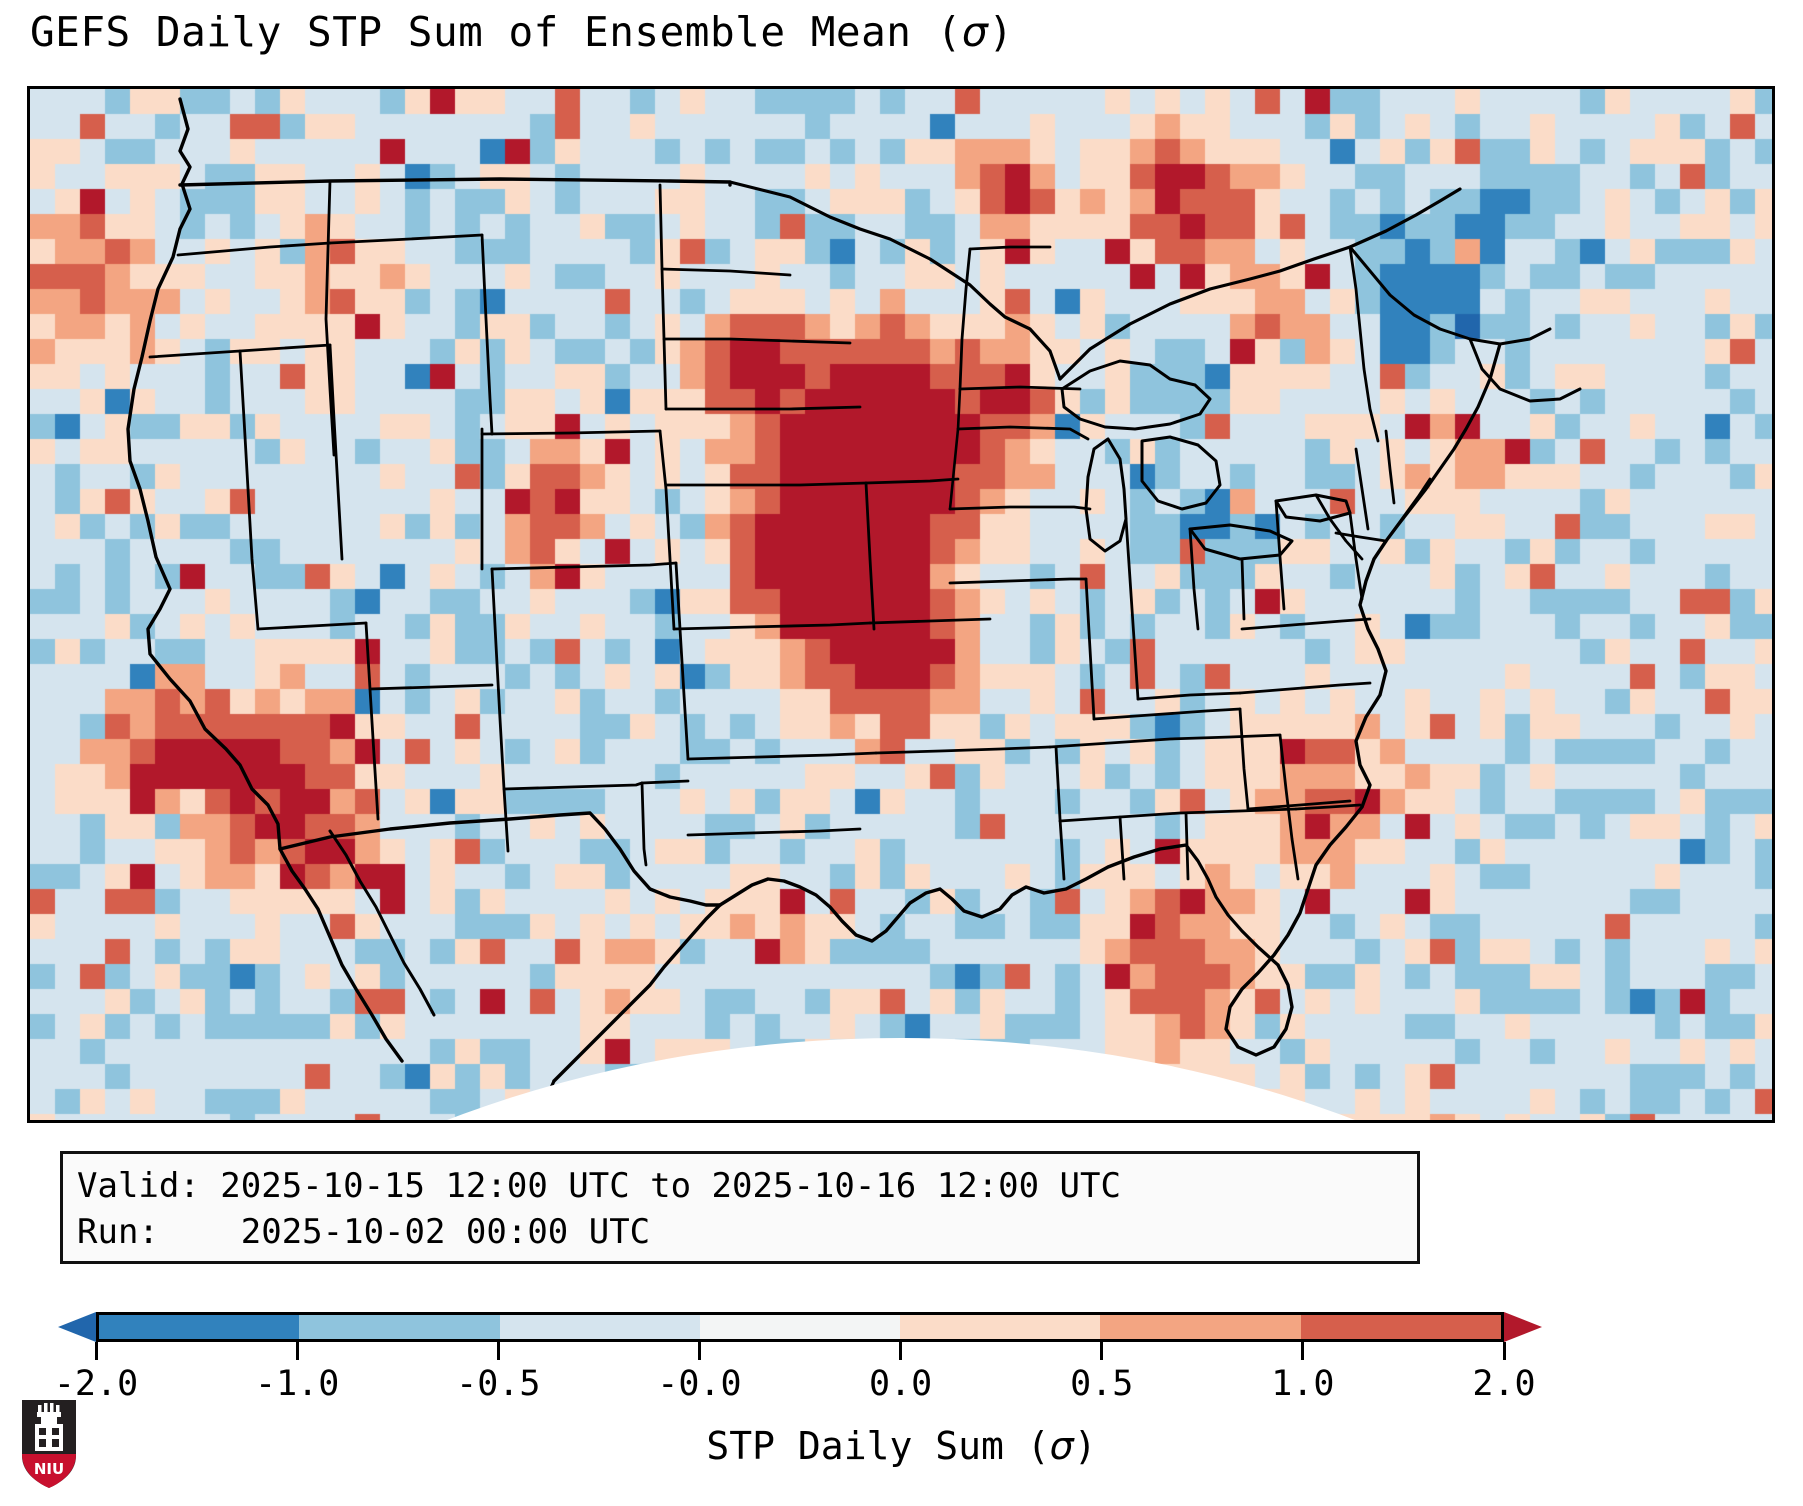 This screenshot has height=1506, width=1803. I want to click on colorbar-tick-label-6: 1.0, so click(1303, 1384).